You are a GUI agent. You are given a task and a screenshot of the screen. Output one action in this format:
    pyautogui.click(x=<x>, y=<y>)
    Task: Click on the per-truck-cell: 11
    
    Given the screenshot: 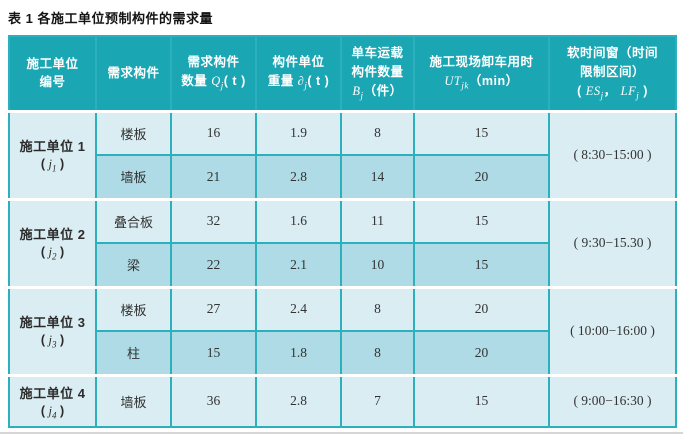 What is the action you would take?
    pyautogui.click(x=377, y=220)
    